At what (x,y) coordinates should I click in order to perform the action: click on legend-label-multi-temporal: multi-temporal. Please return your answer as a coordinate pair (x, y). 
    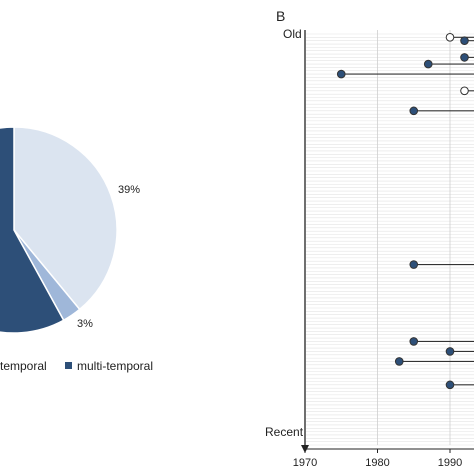
    Looking at the image, I should click on (115, 366).